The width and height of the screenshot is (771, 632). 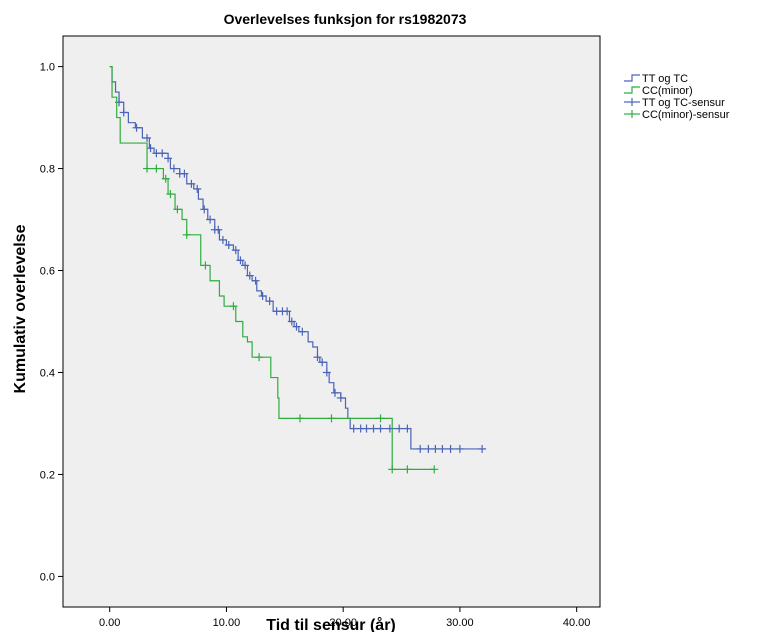 What do you see at coordinates (460, 623) in the screenshot?
I see `x-tick-label-3: 30.00` at bounding box center [460, 623].